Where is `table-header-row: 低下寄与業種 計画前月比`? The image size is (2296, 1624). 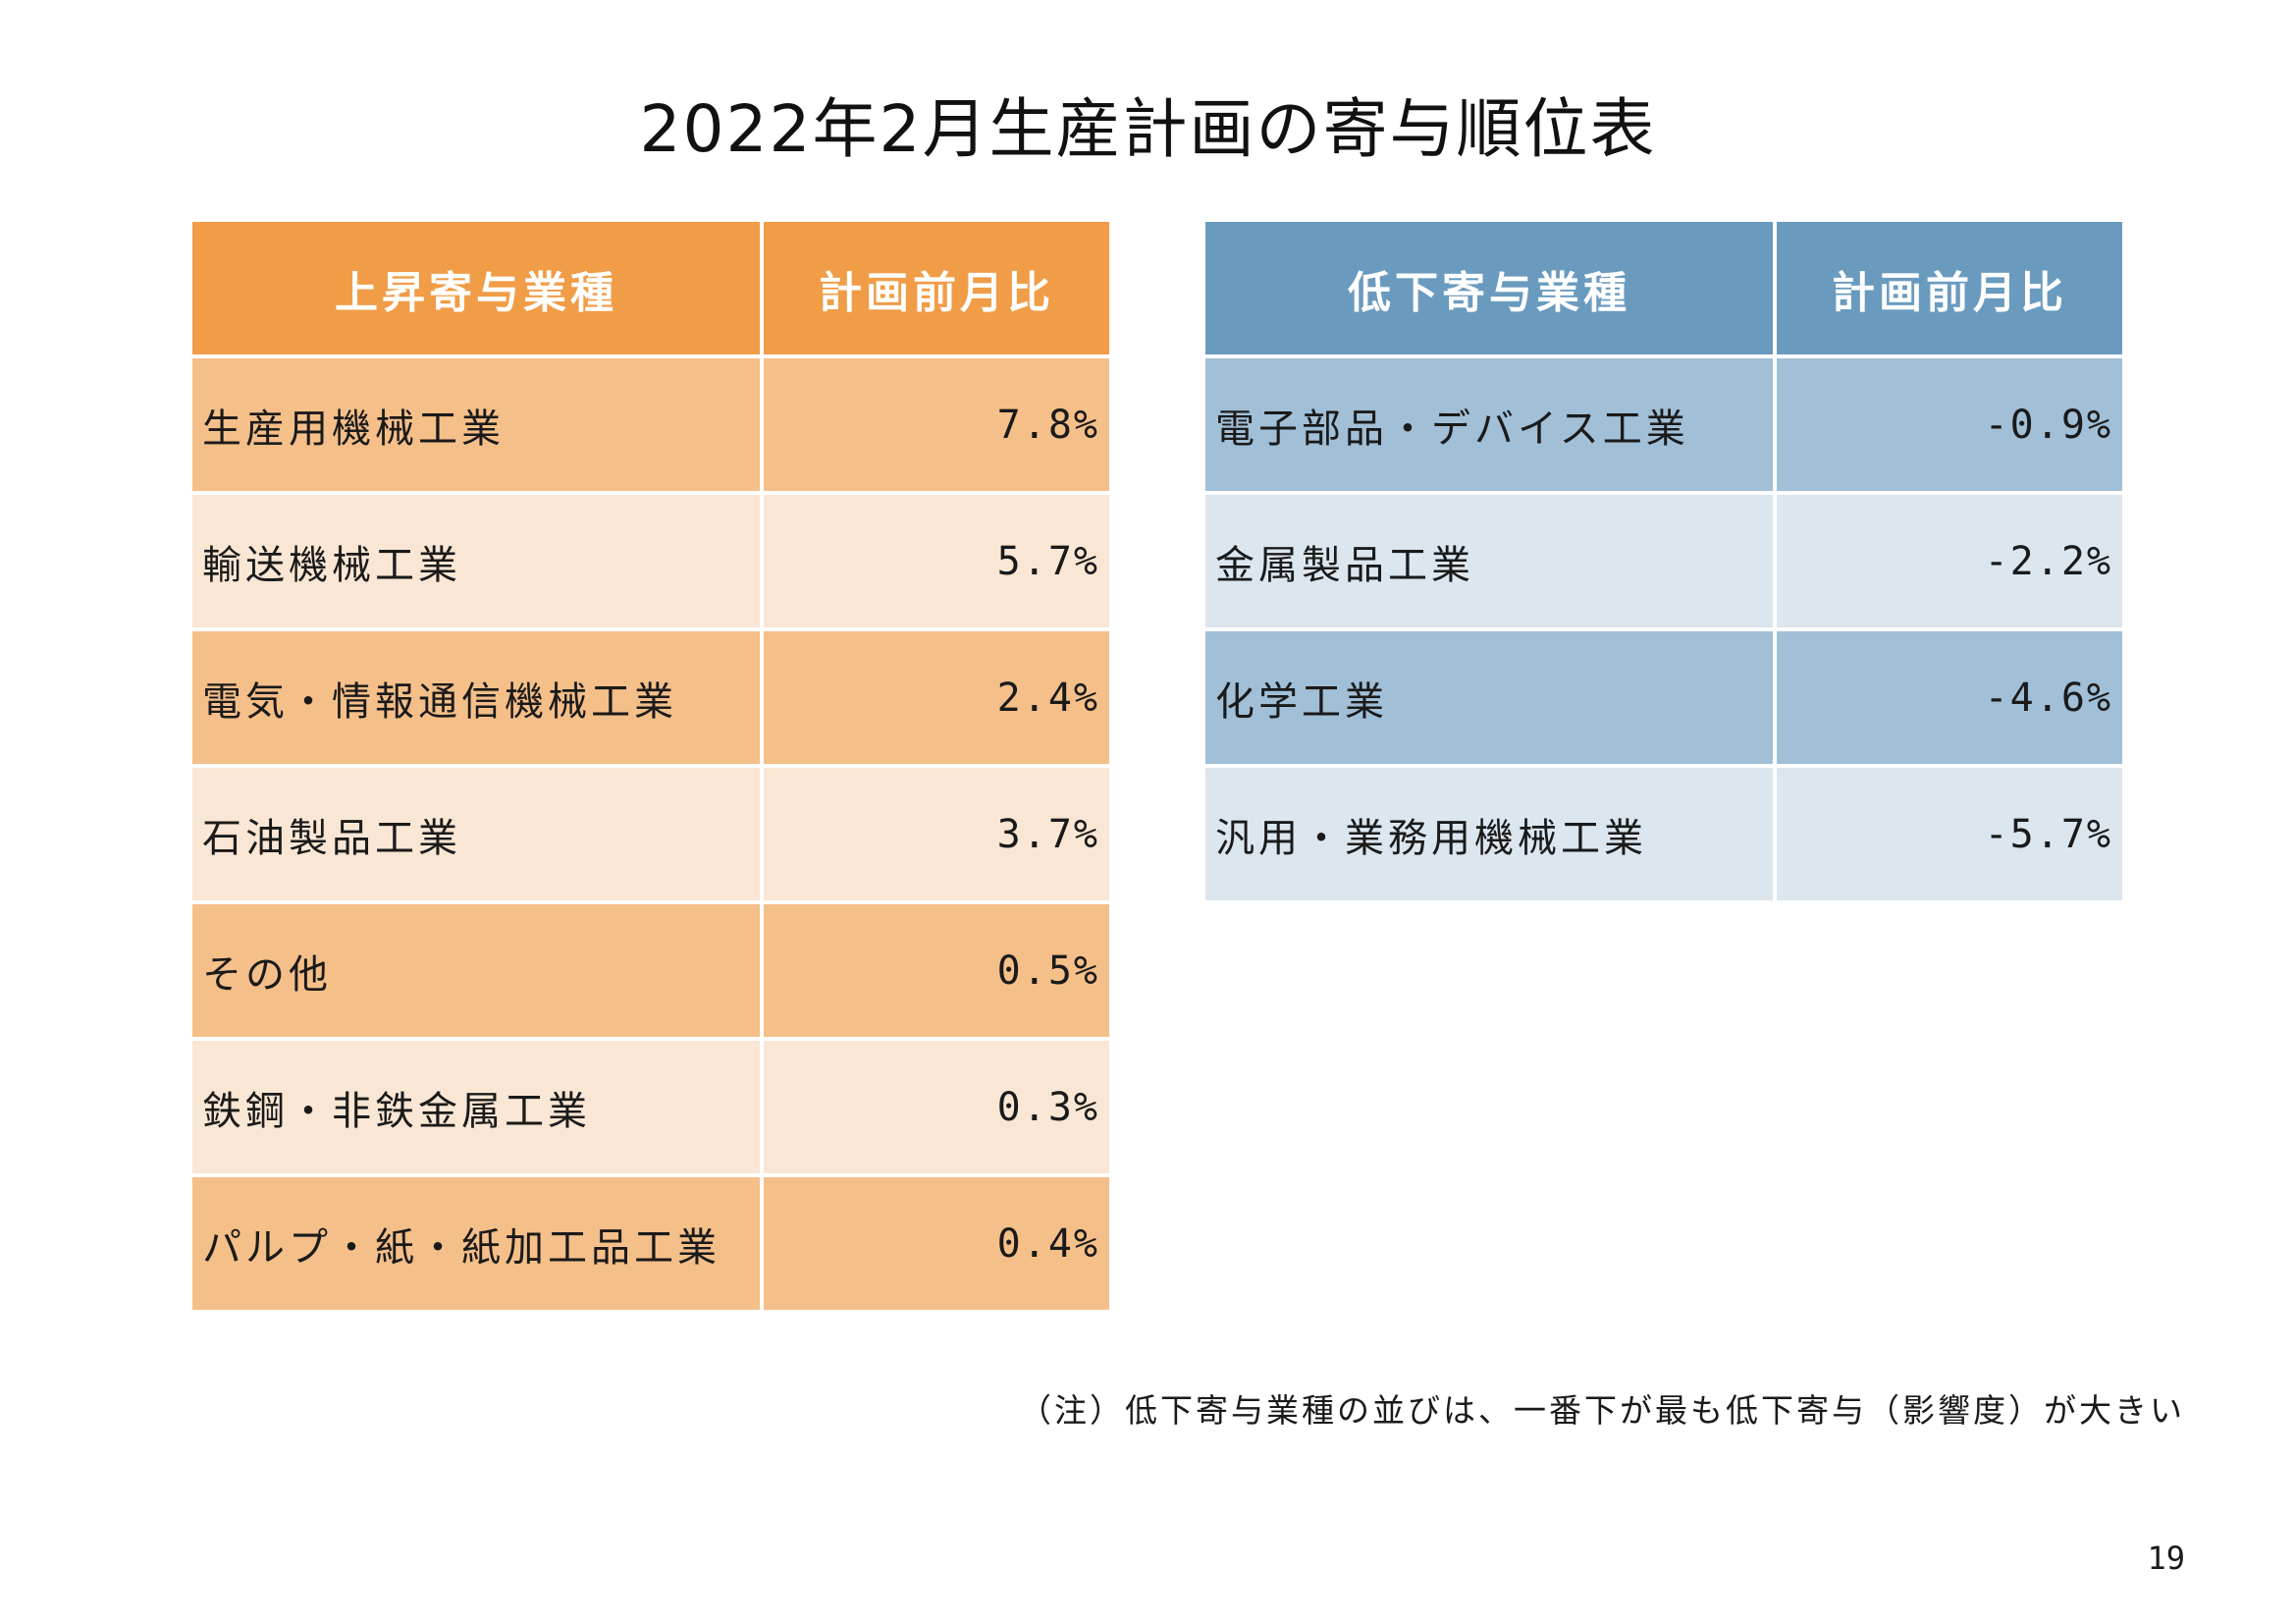 table-header-row: 低下寄与業種 計画前月比 is located at coordinates (1663, 288).